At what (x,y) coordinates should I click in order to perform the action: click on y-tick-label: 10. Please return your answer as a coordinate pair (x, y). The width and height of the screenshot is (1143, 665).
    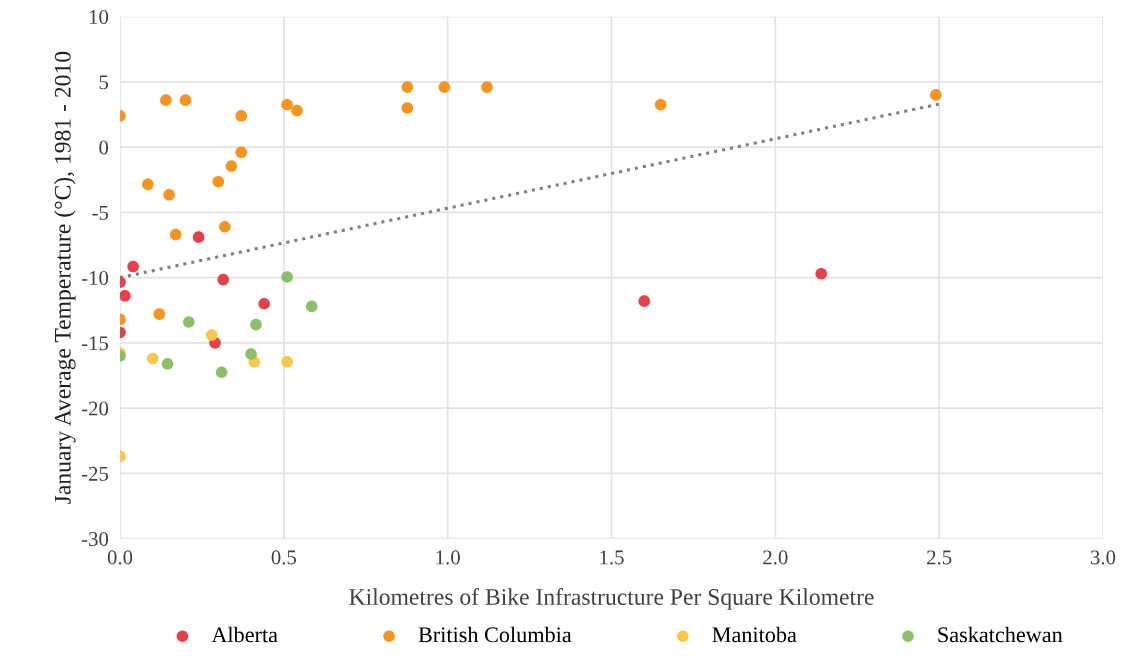
    Looking at the image, I should click on (99, 17).